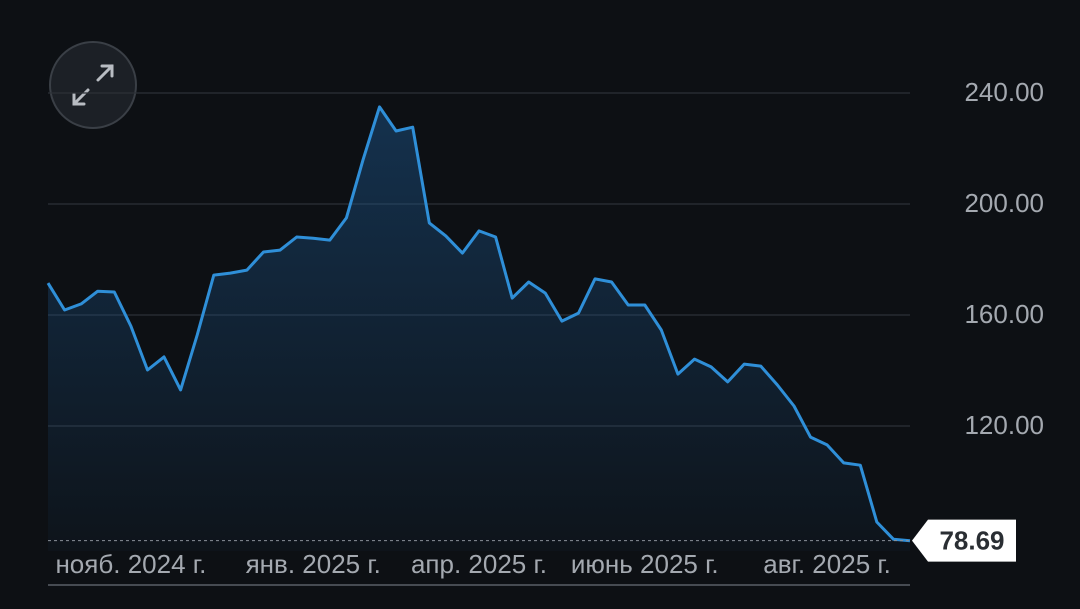  What do you see at coordinates (971, 541) in the screenshot?
I see `last-value-label: 78.69` at bounding box center [971, 541].